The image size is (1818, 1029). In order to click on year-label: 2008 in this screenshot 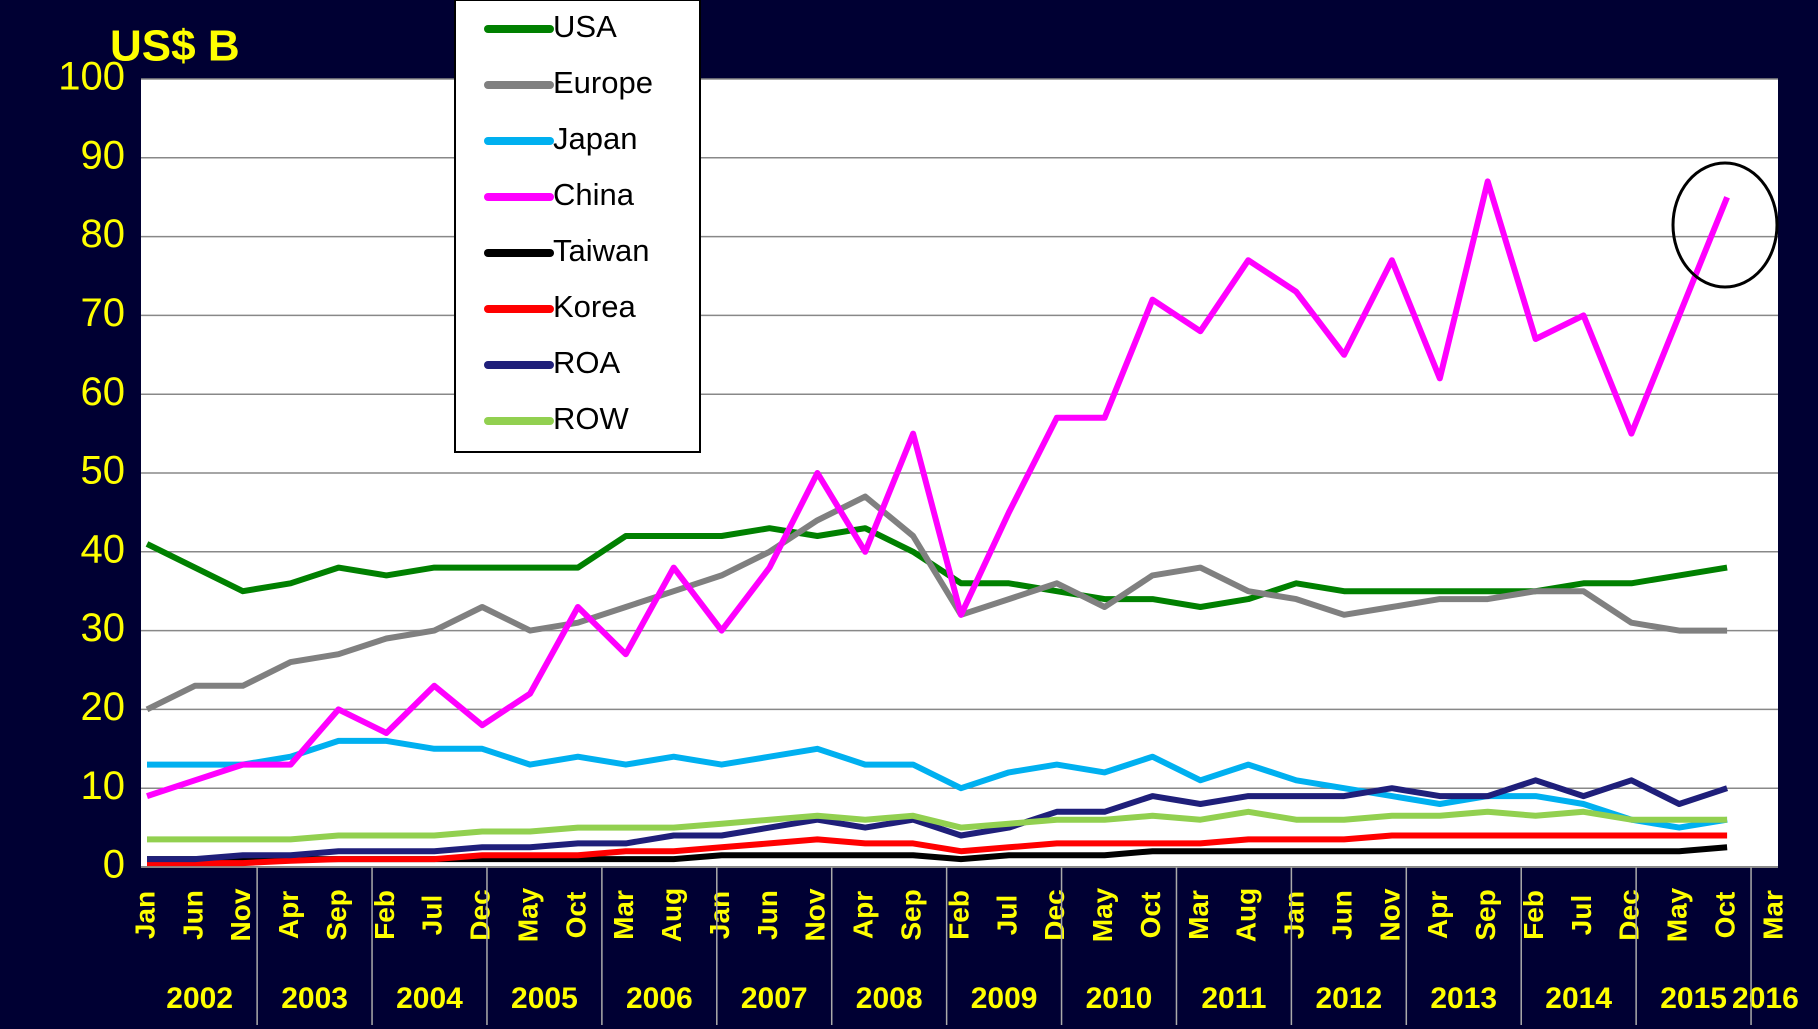, I will do `click(889, 998)`.